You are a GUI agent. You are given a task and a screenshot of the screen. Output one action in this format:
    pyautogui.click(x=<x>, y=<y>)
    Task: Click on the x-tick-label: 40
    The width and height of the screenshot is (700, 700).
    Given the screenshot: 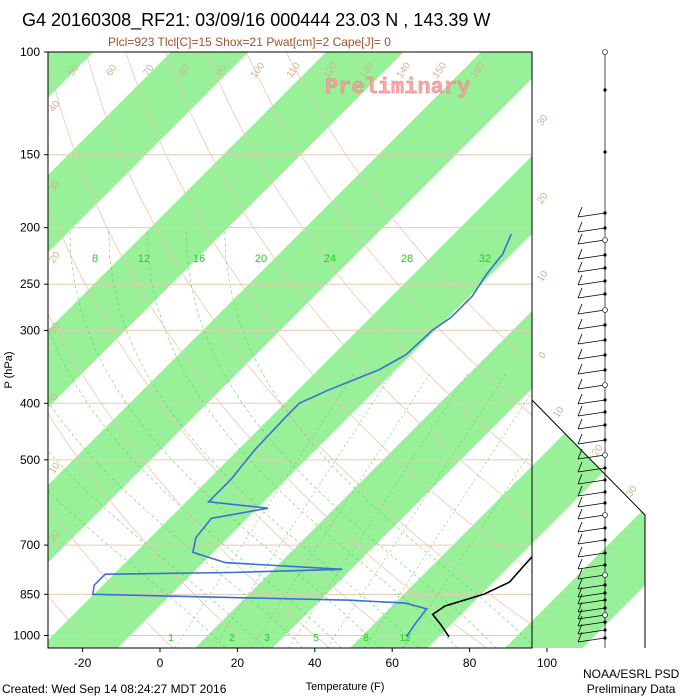 What is the action you would take?
    pyautogui.click(x=315, y=663)
    